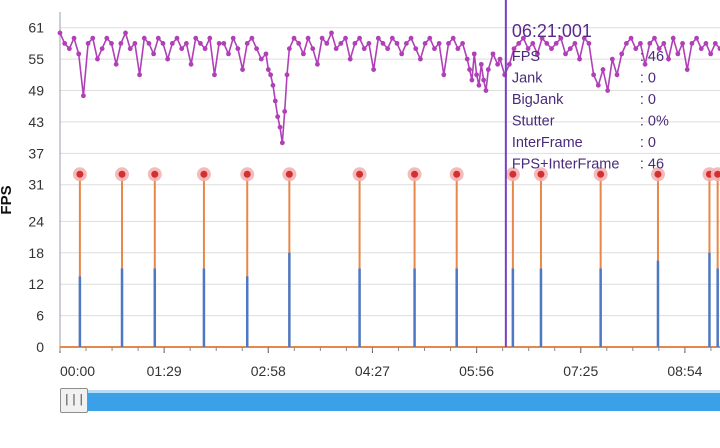 The image size is (720, 448). I want to click on x-tick-label: 01:29, so click(164, 371).